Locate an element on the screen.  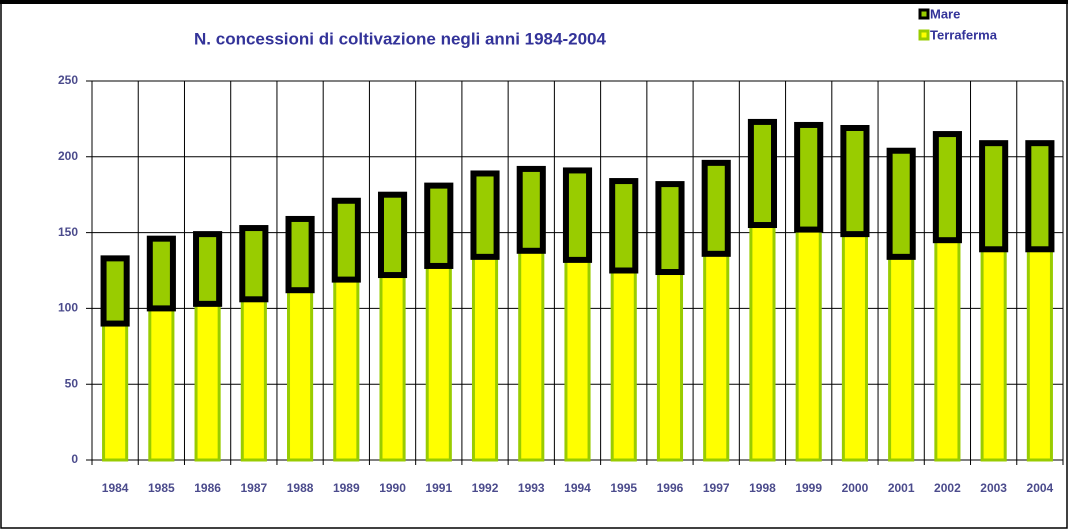
top-border is located at coordinates (534, 2).